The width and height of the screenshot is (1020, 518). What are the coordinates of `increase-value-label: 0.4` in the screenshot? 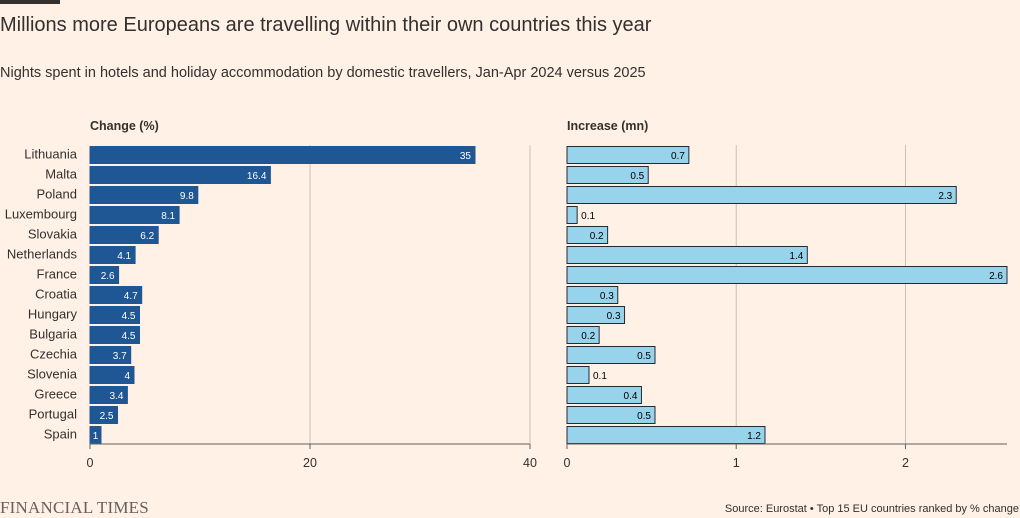 It's located at (631, 396).